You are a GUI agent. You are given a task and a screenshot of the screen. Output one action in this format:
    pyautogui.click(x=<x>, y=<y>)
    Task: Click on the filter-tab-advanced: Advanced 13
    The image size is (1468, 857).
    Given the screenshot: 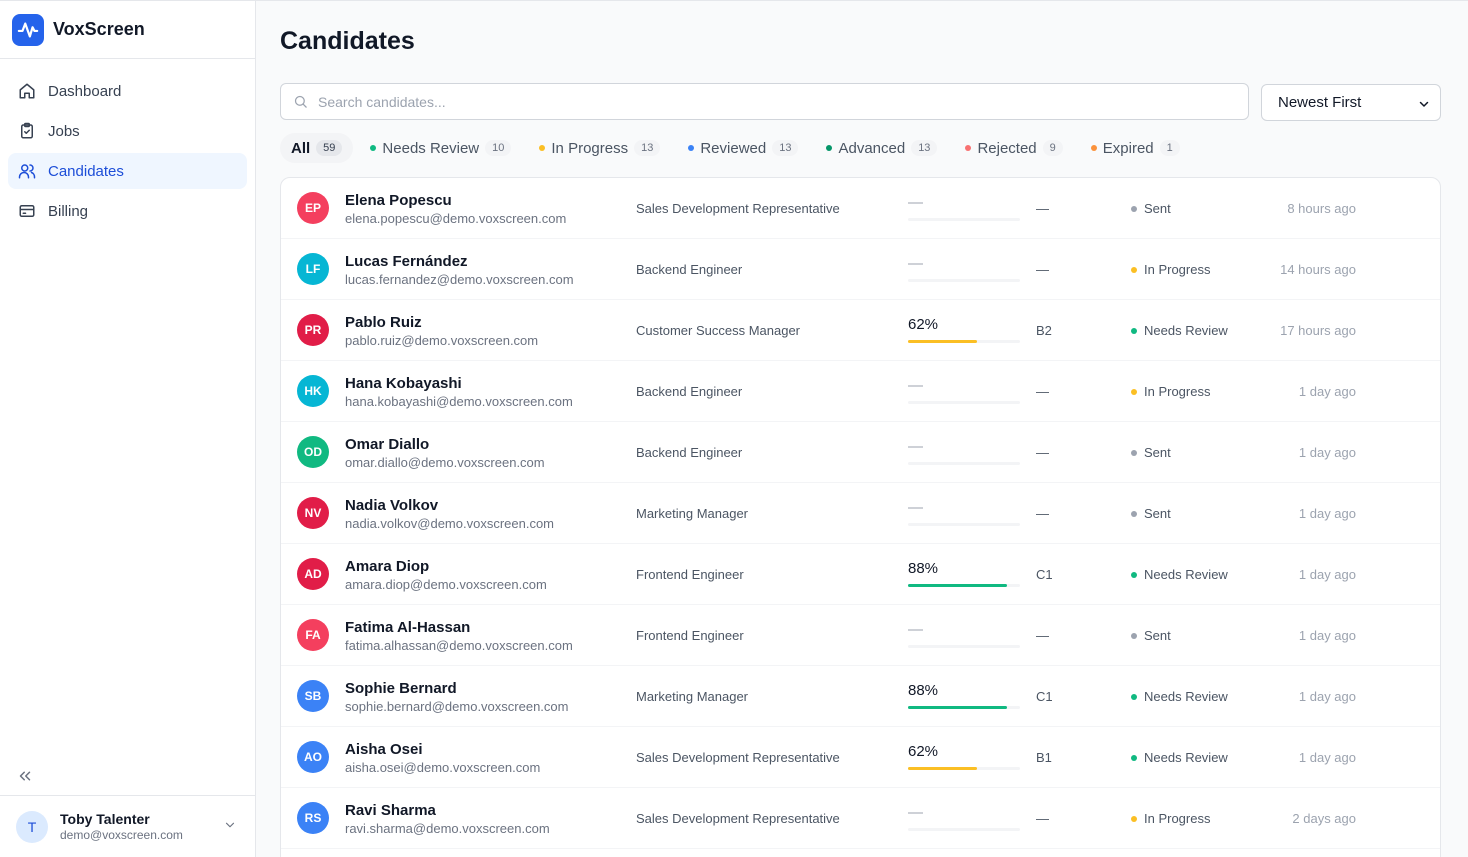 What is the action you would take?
    pyautogui.click(x=881, y=148)
    